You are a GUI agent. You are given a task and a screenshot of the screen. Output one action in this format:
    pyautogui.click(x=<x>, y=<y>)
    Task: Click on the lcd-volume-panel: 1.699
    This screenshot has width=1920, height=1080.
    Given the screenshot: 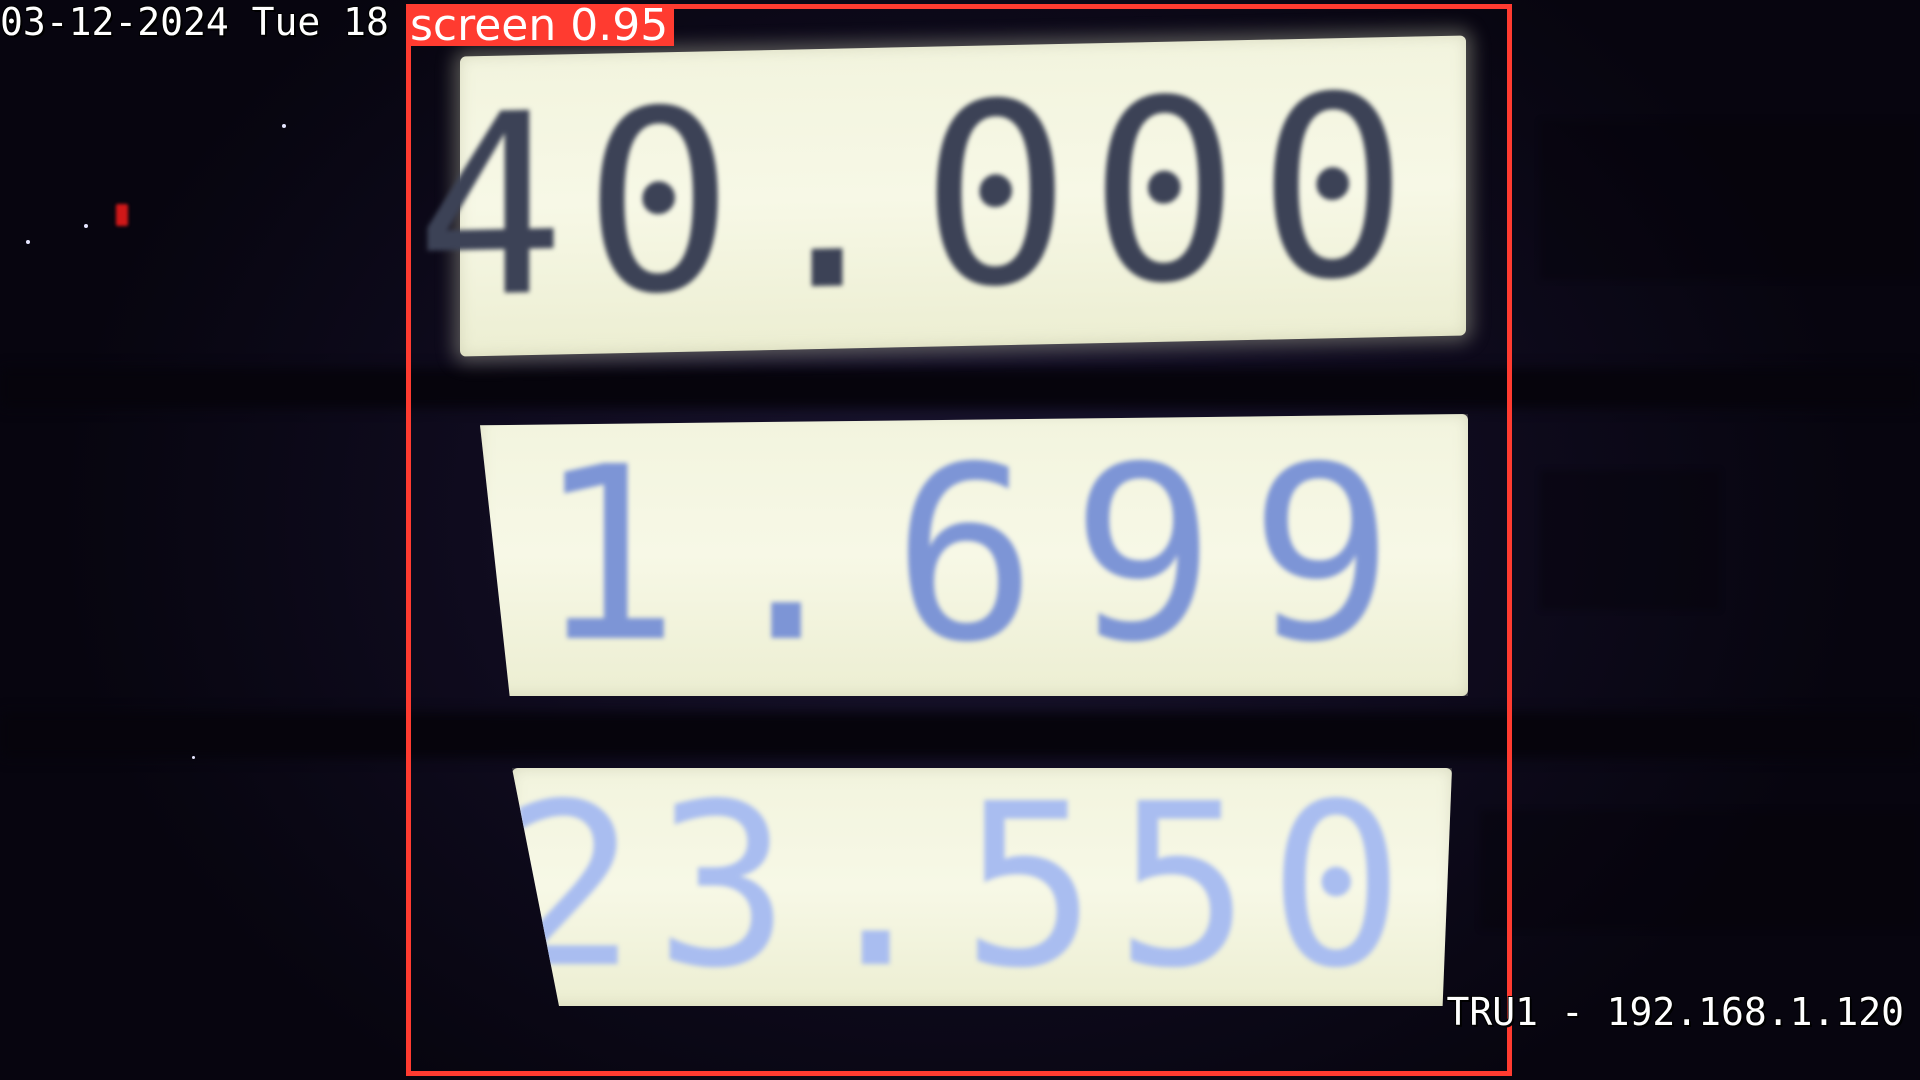 What is the action you would take?
    pyautogui.click(x=974, y=555)
    